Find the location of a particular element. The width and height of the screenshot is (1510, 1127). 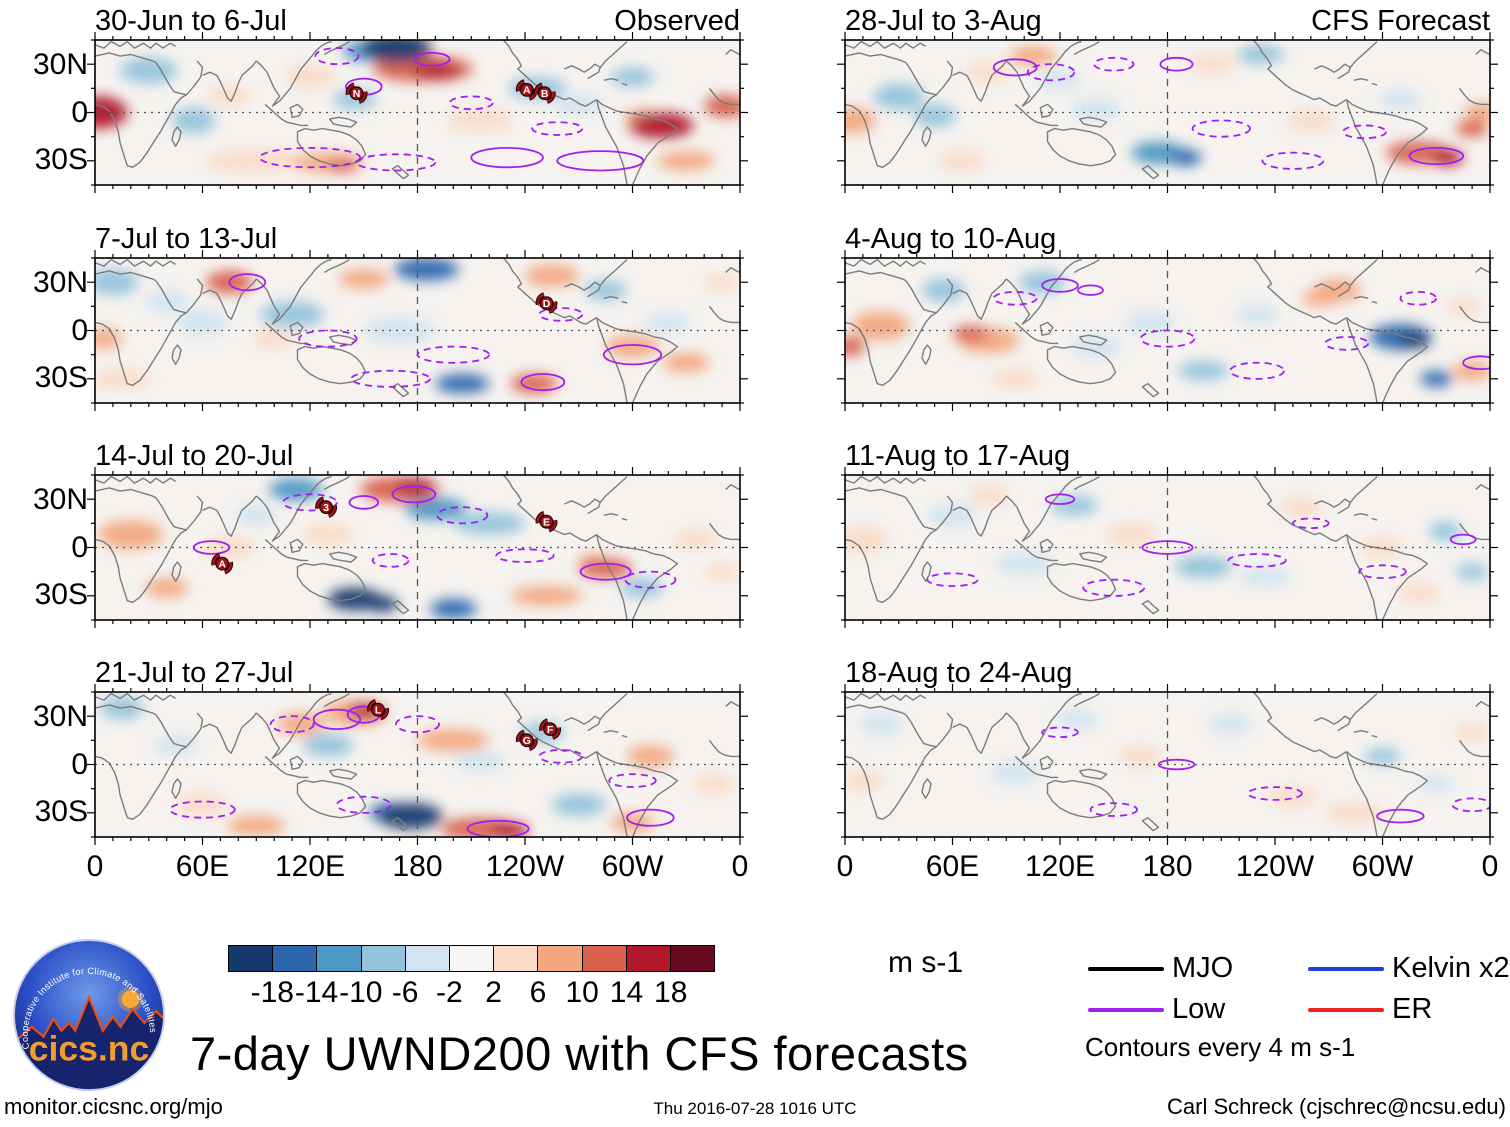

footer-url: monitor.cicsnc.org/mjo is located at coordinates (113, 1106).